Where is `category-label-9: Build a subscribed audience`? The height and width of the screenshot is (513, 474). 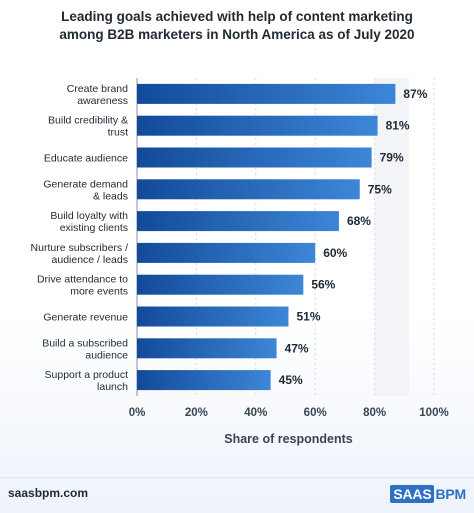 category-label-9: Build a subscribed audience is located at coordinates (85, 349).